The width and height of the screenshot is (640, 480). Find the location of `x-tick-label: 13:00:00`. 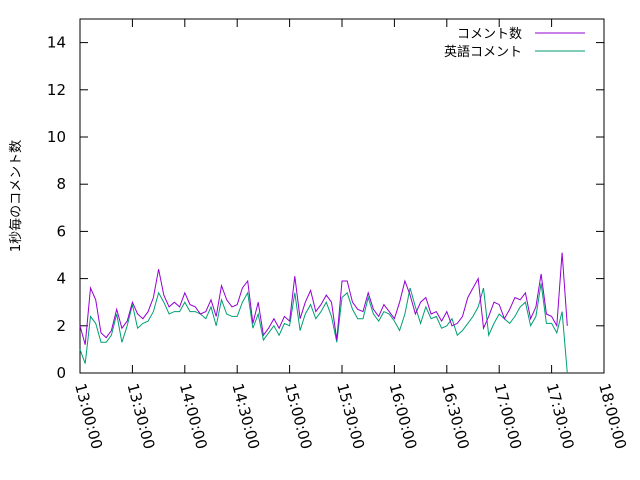

x-tick-label: 13:00:00 is located at coordinates (88, 416).